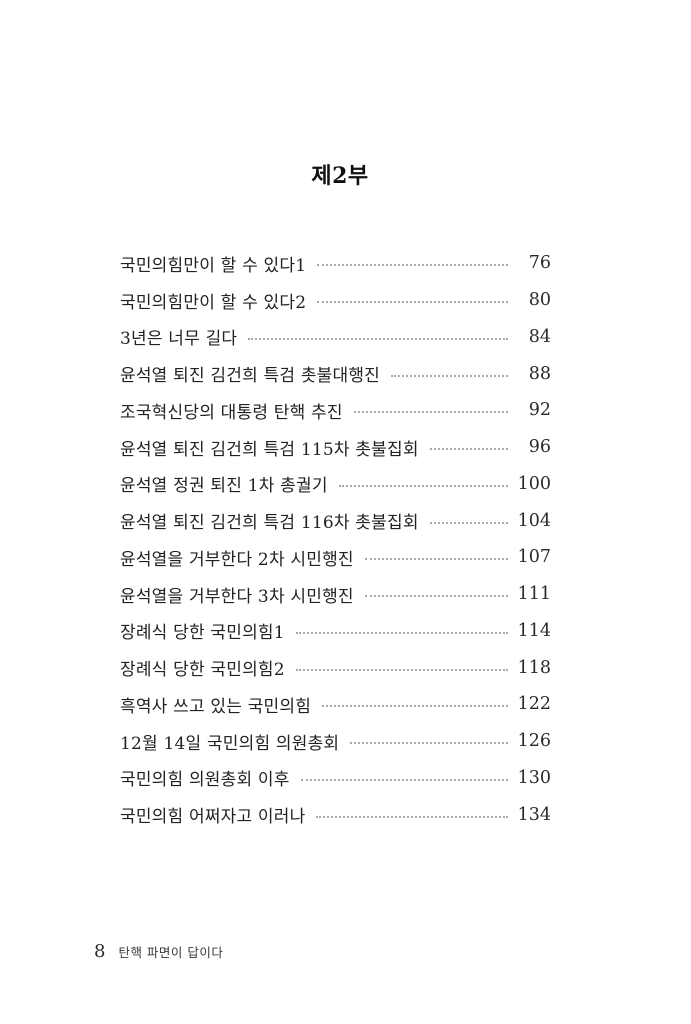 Image resolution: width=691 pixels, height=1024 pixels. What do you see at coordinates (534, 594) in the screenshot?
I see `toc-entry-page: 111` at bounding box center [534, 594].